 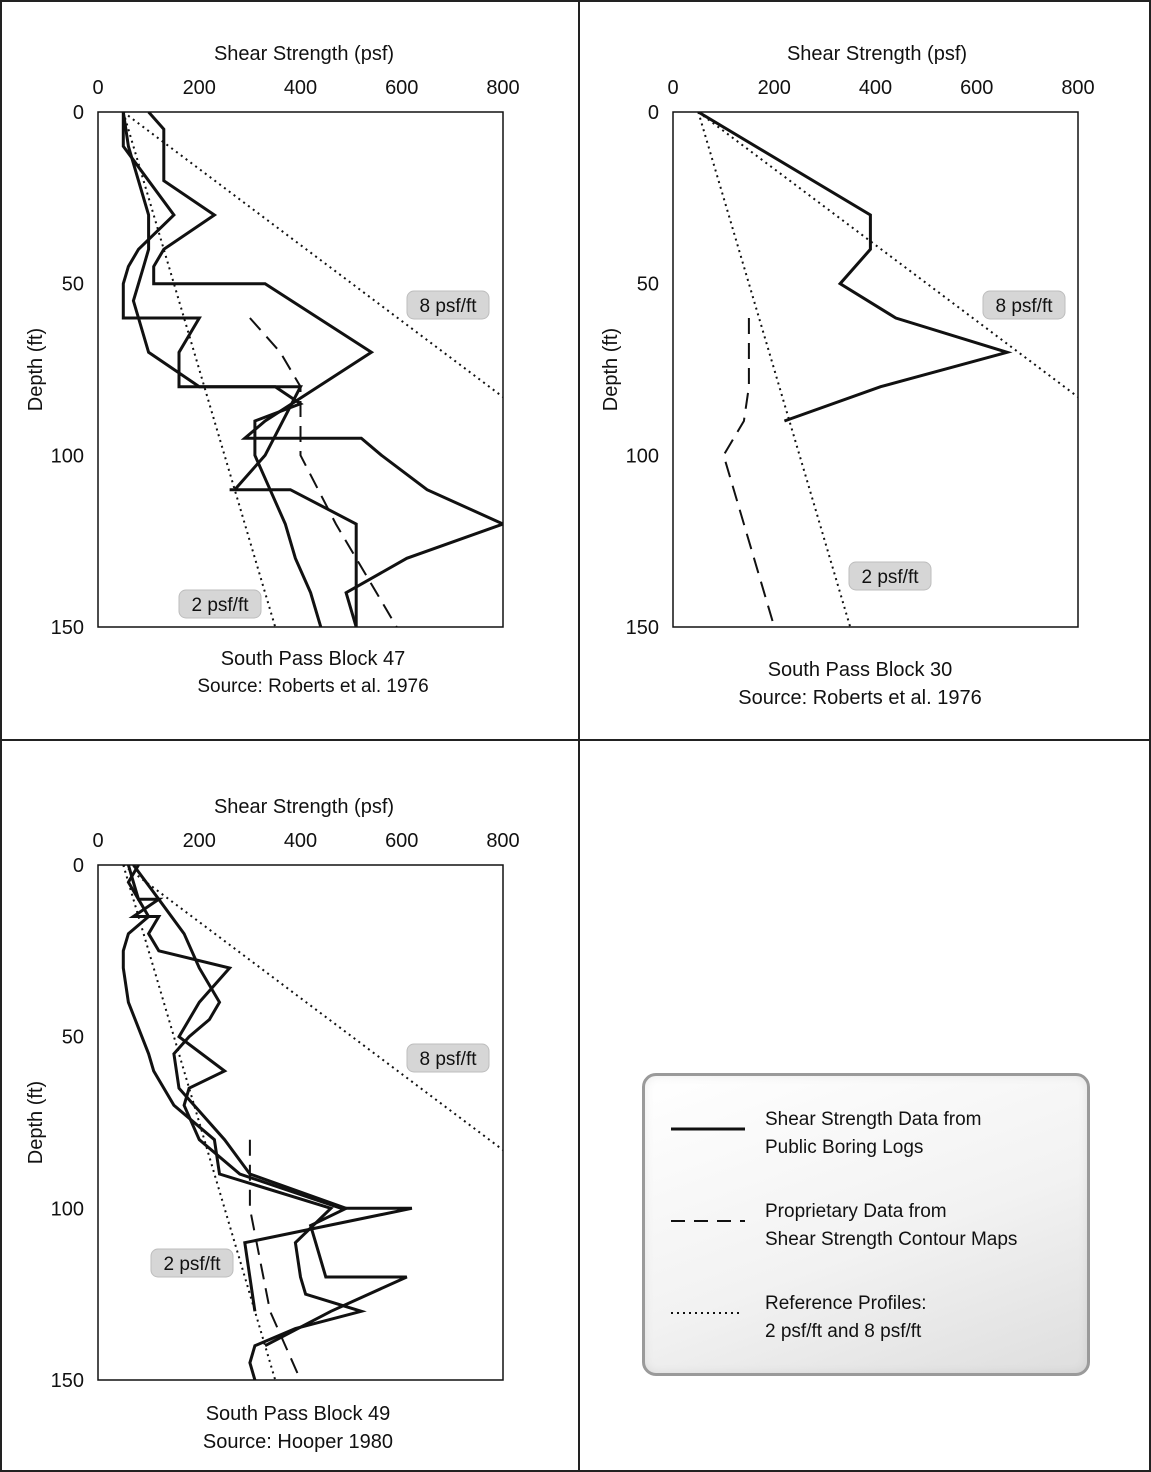 What do you see at coordinates (708, 1129) in the screenshot?
I see `legend-swatch-solid` at bounding box center [708, 1129].